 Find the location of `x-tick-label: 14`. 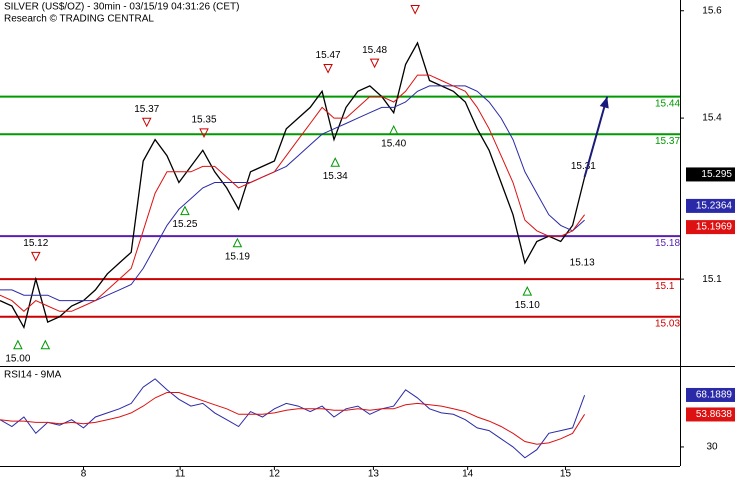

x-tick-label: 14 is located at coordinates (468, 474).